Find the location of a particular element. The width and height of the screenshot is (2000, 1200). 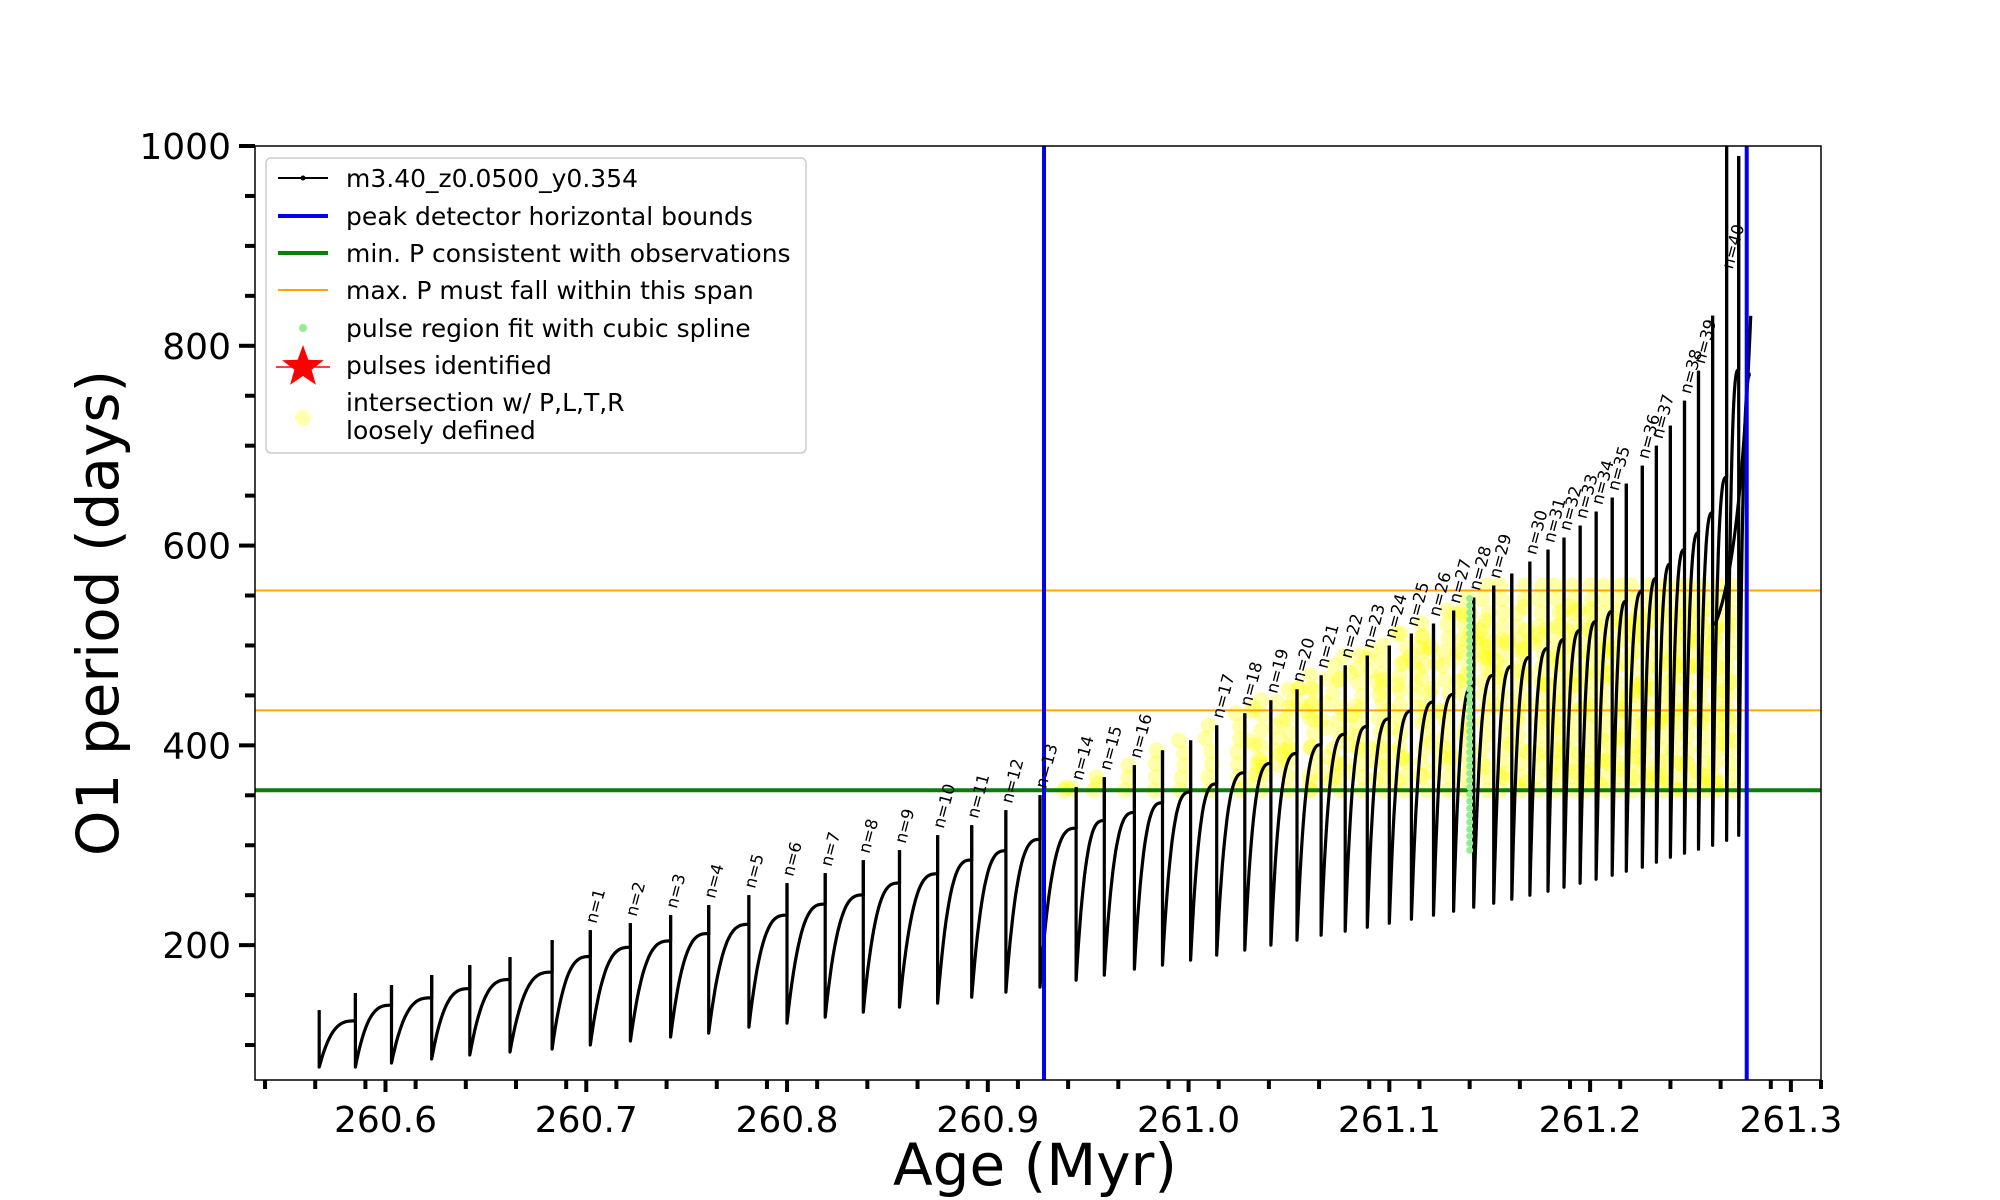

x-tick-label: 261.3 is located at coordinates (1790, 1120).